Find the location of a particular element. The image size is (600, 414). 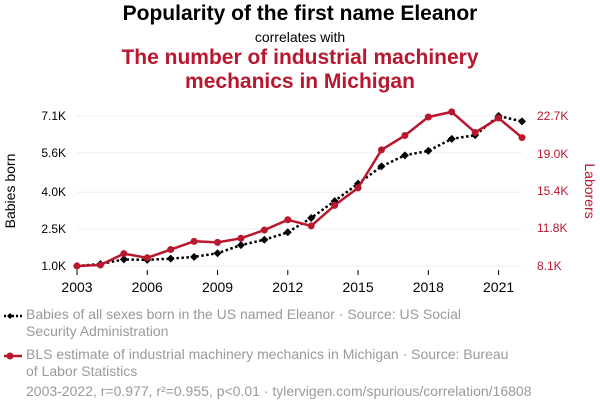

left-tick-label: 7.1K is located at coordinates (53, 116).